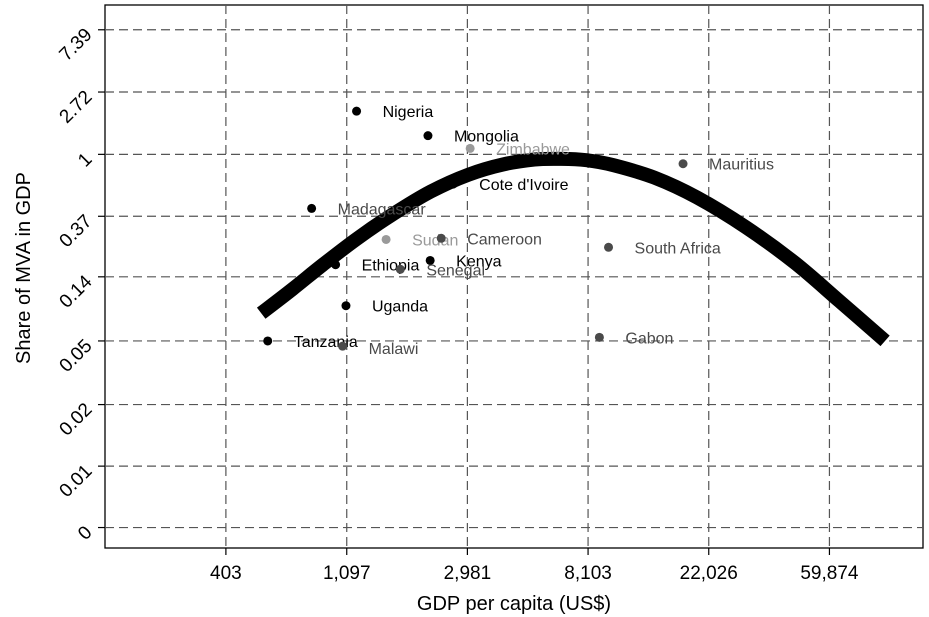  Describe the element at coordinates (678, 248) in the screenshot. I see `point-label: South Africa` at that location.